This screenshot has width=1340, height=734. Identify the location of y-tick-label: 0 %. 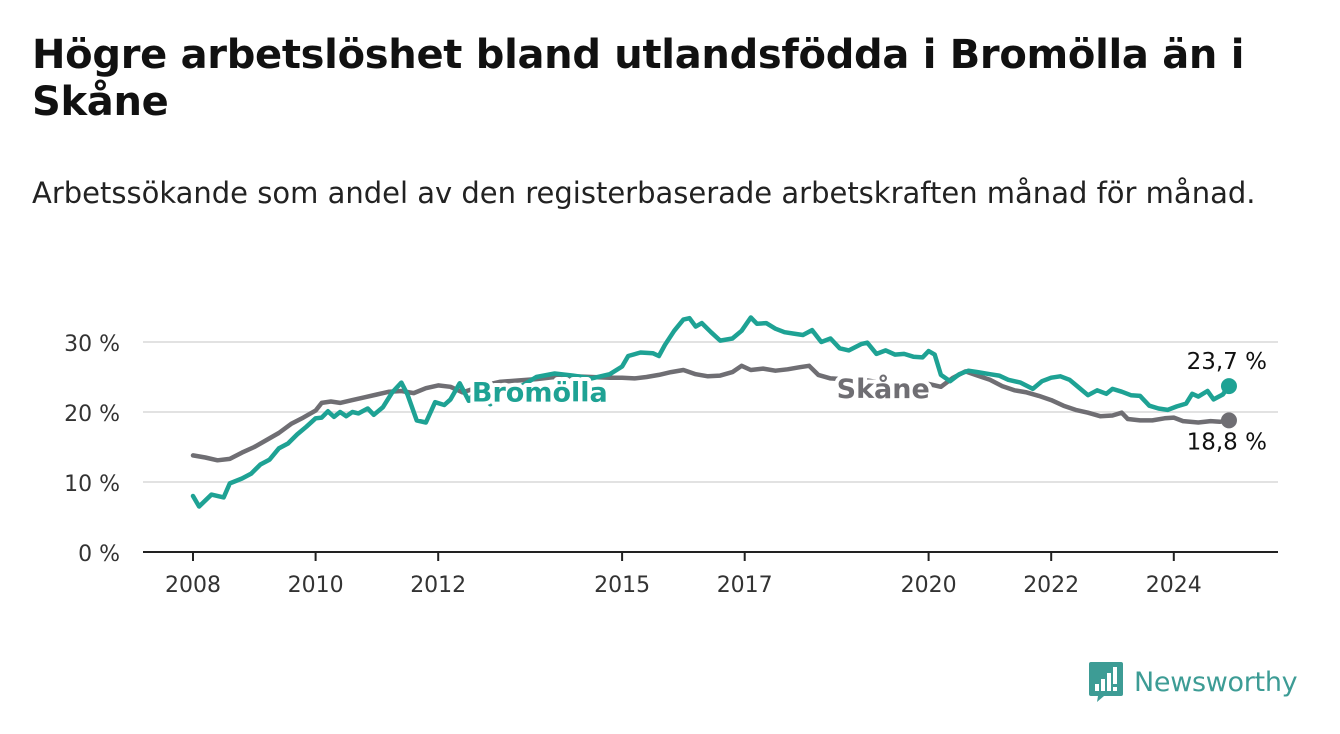
(99, 554).